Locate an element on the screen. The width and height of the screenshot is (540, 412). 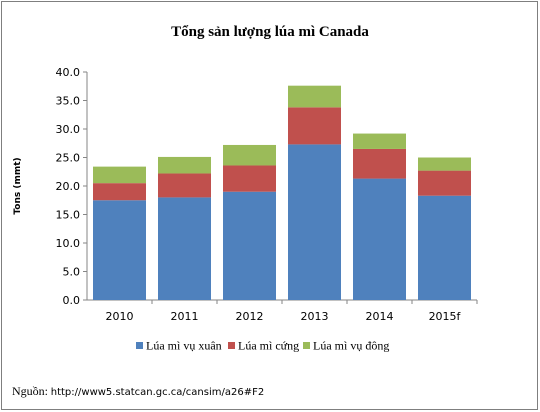
y-tick-label: 20.0 is located at coordinates (68, 186).